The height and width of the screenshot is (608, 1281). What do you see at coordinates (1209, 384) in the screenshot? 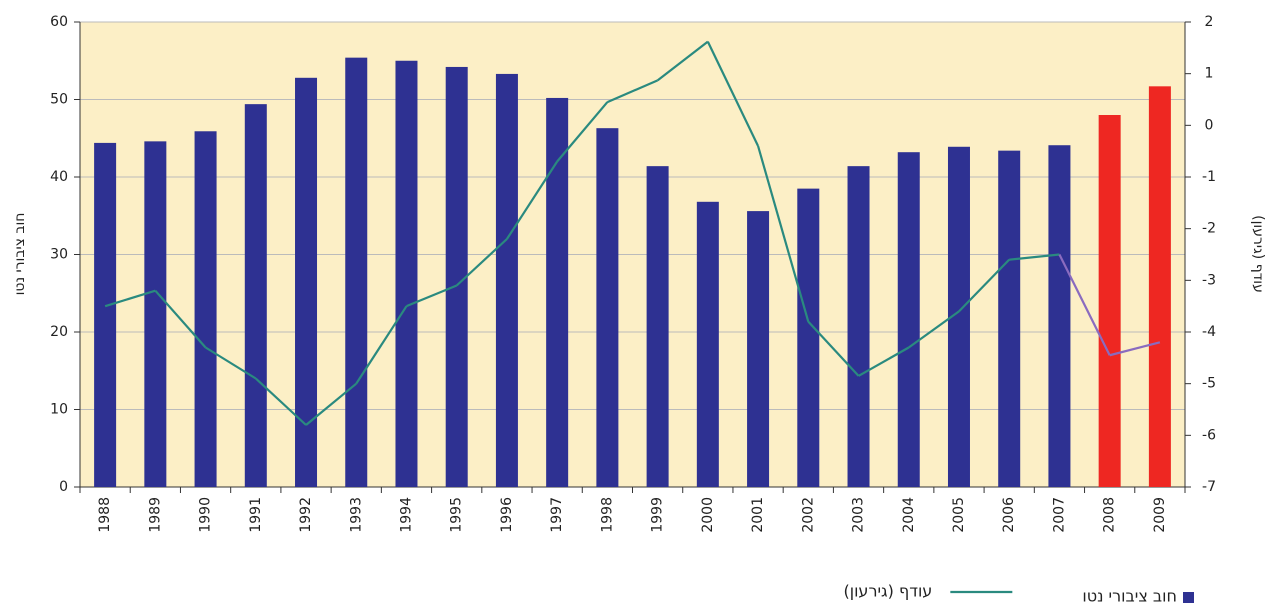
I see `y2-tick-label: -5` at bounding box center [1209, 384].